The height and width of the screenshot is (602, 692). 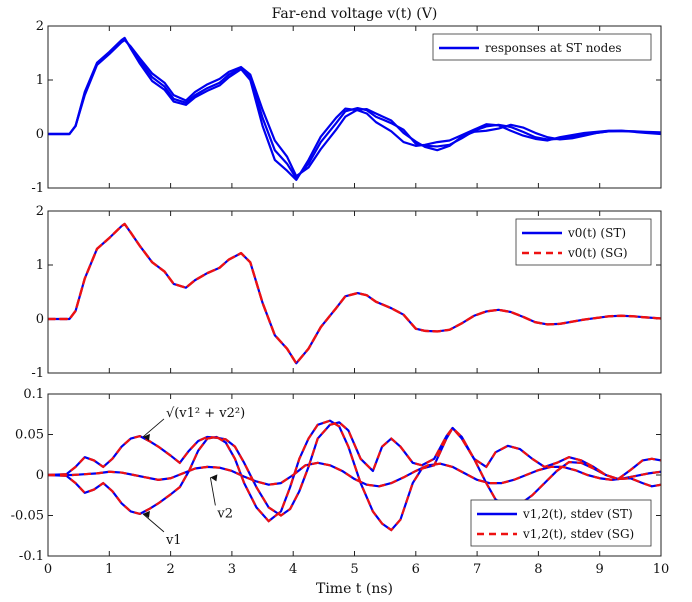 What do you see at coordinates (48, 569) in the screenshot?
I see `x-tick-label: 0` at bounding box center [48, 569].